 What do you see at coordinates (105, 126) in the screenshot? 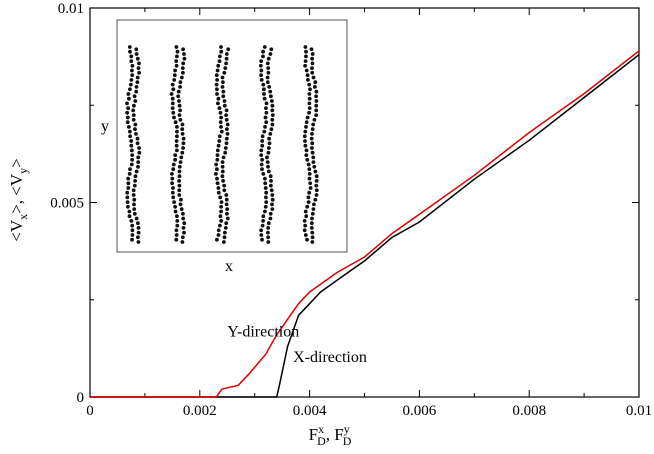
I see `inset-y-label: y` at bounding box center [105, 126].